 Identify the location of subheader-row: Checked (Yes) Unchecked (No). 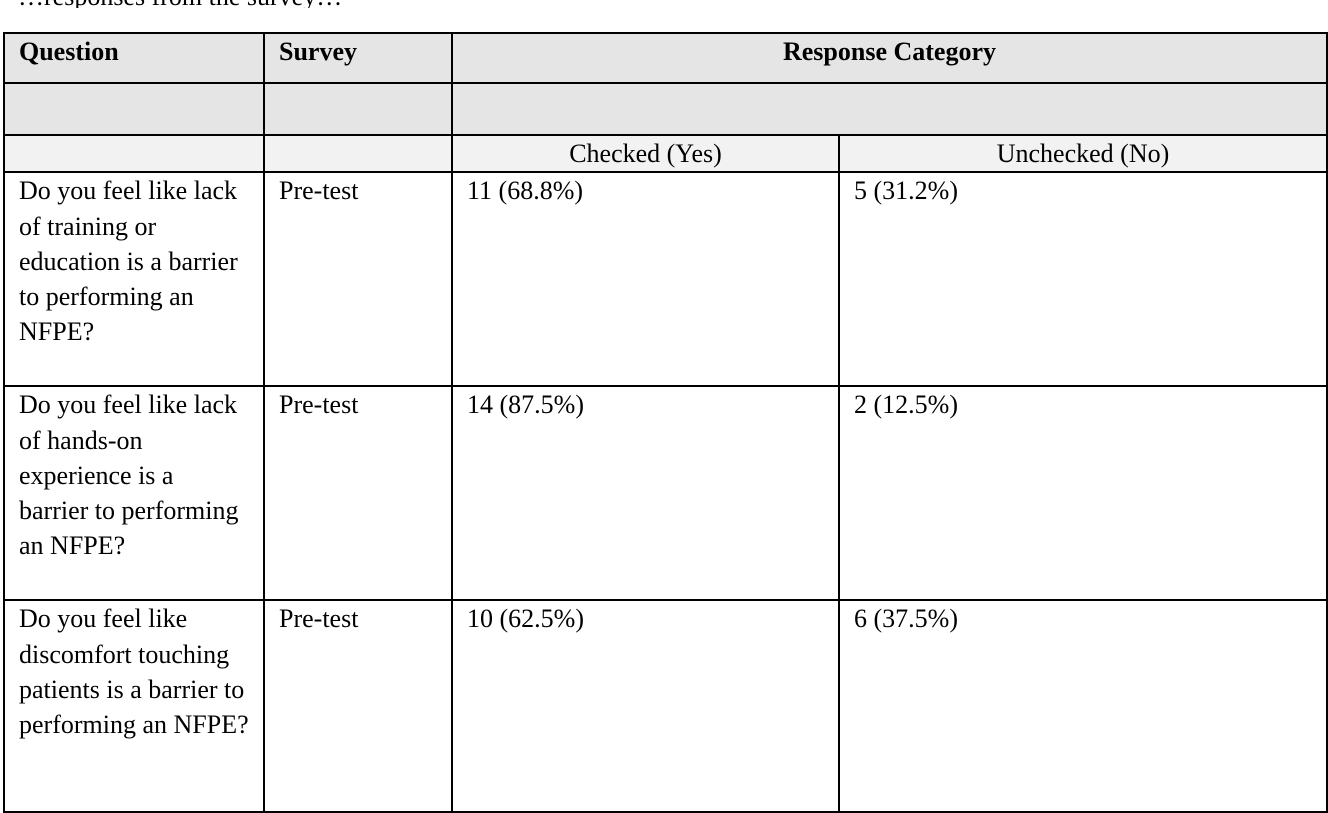
(665, 153).